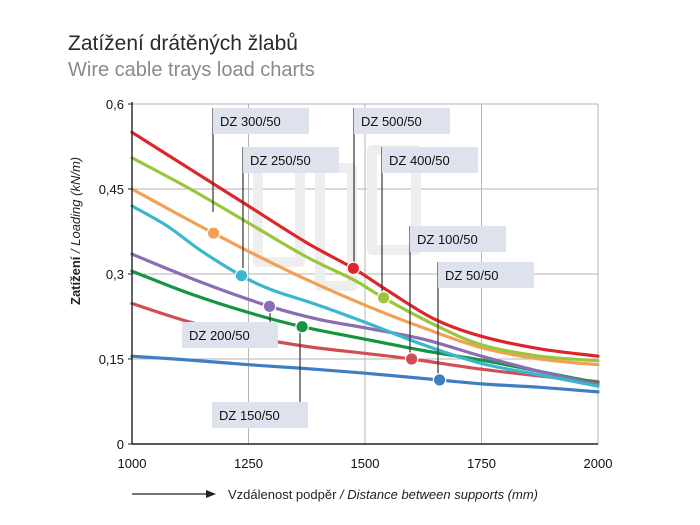 Image resolution: width=700 pixels, height=525 pixels. I want to click on callout-label-dz-250-50: DZ 250/50, so click(280, 160).